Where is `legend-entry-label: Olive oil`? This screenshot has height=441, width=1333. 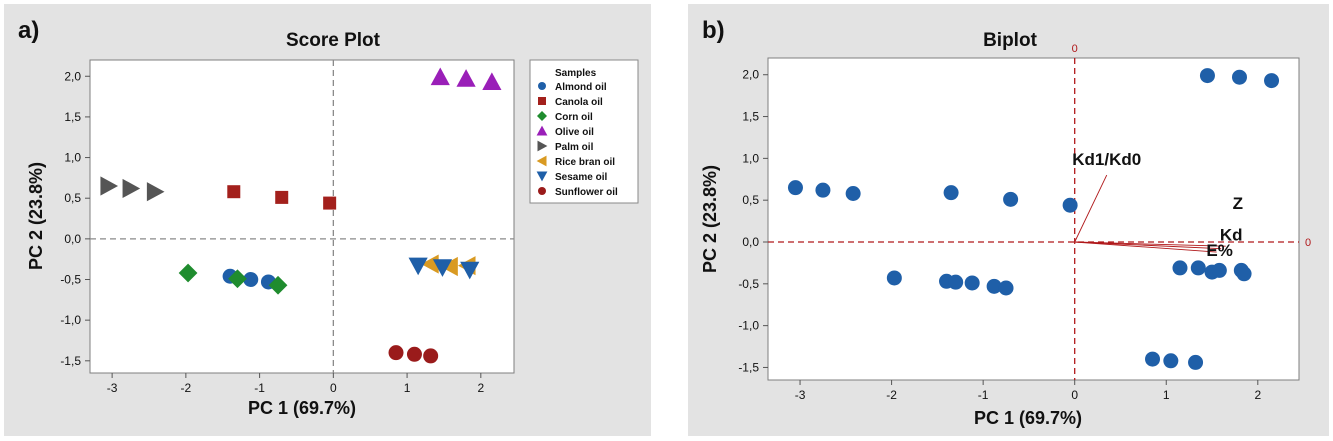
legend-entry-label: Olive oil is located at coordinates (574, 132).